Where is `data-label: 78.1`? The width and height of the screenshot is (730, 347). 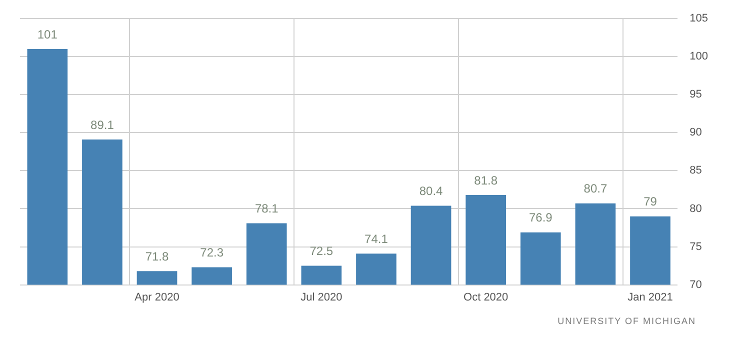
data-label: 78.1 is located at coordinates (266, 209).